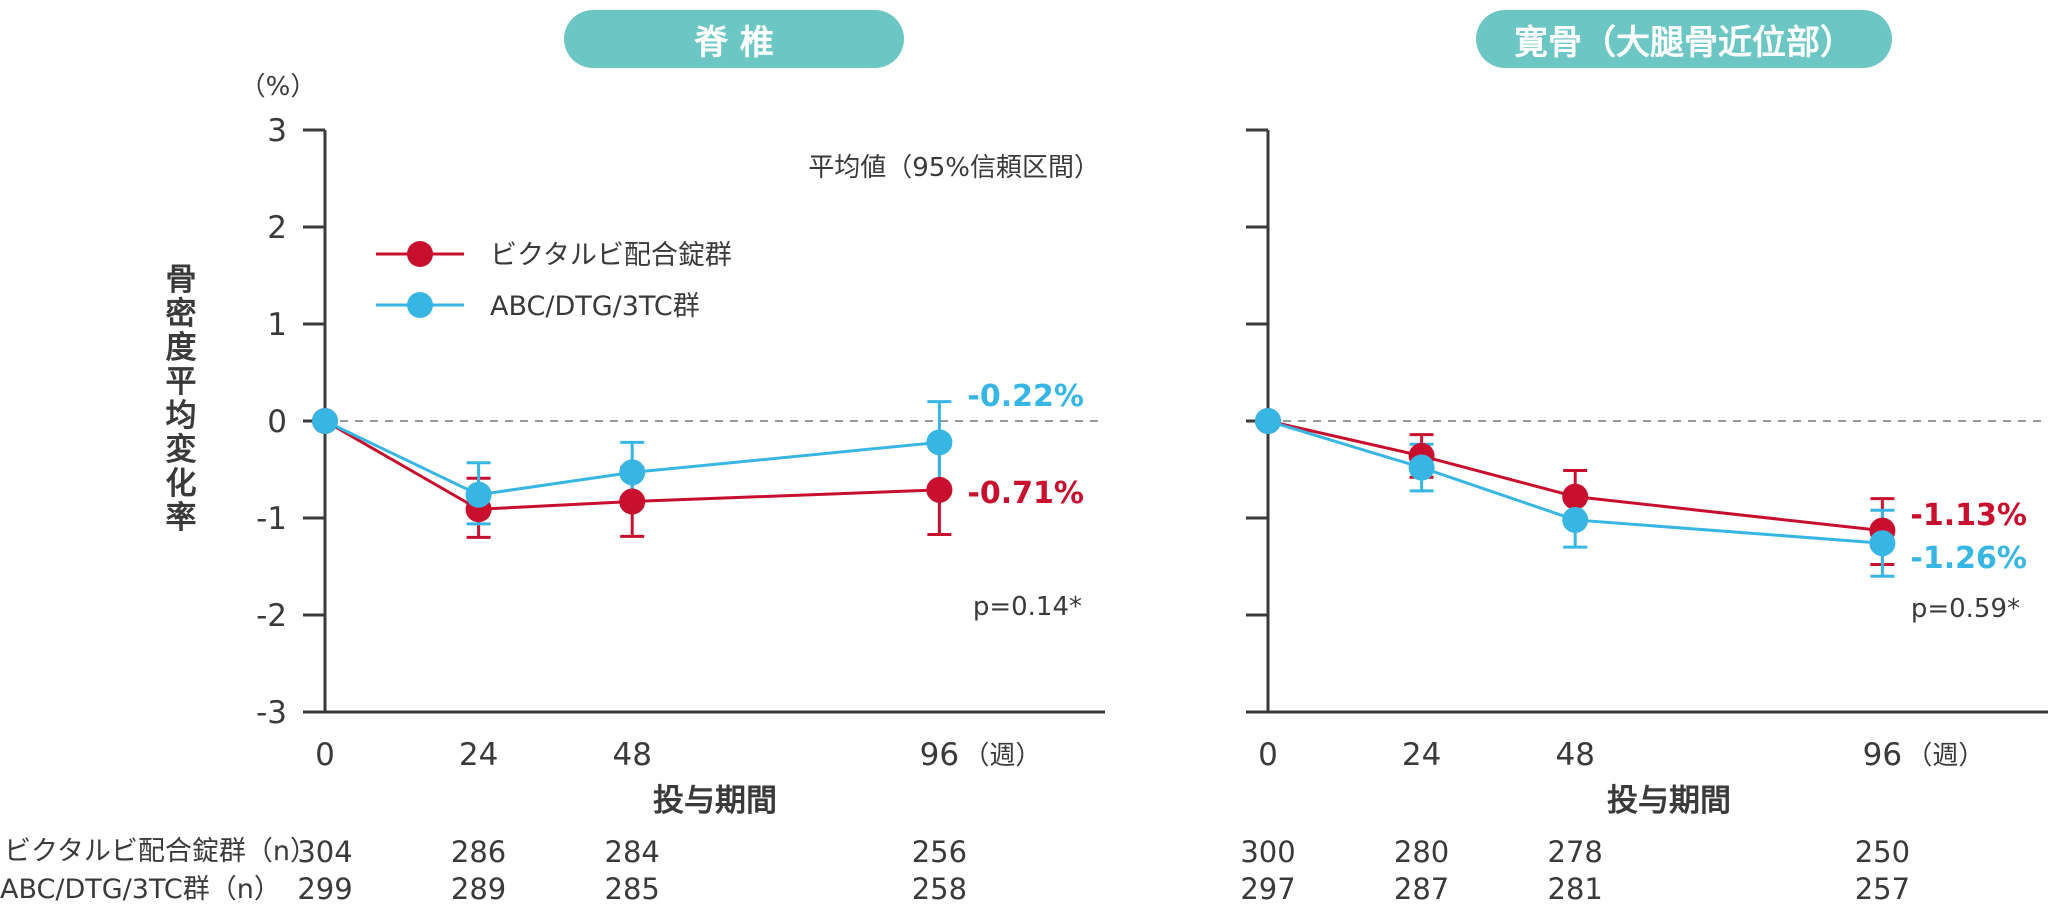 The image size is (2048, 916). Describe the element at coordinates (1575, 889) in the screenshot. I see `panel2-n-at-risk-value: 281` at that location.